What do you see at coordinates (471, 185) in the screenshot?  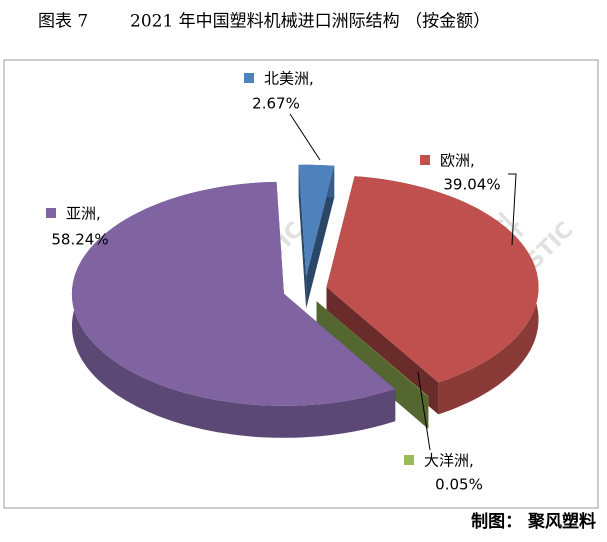 I see `value-label: 39.04%` at bounding box center [471, 185].